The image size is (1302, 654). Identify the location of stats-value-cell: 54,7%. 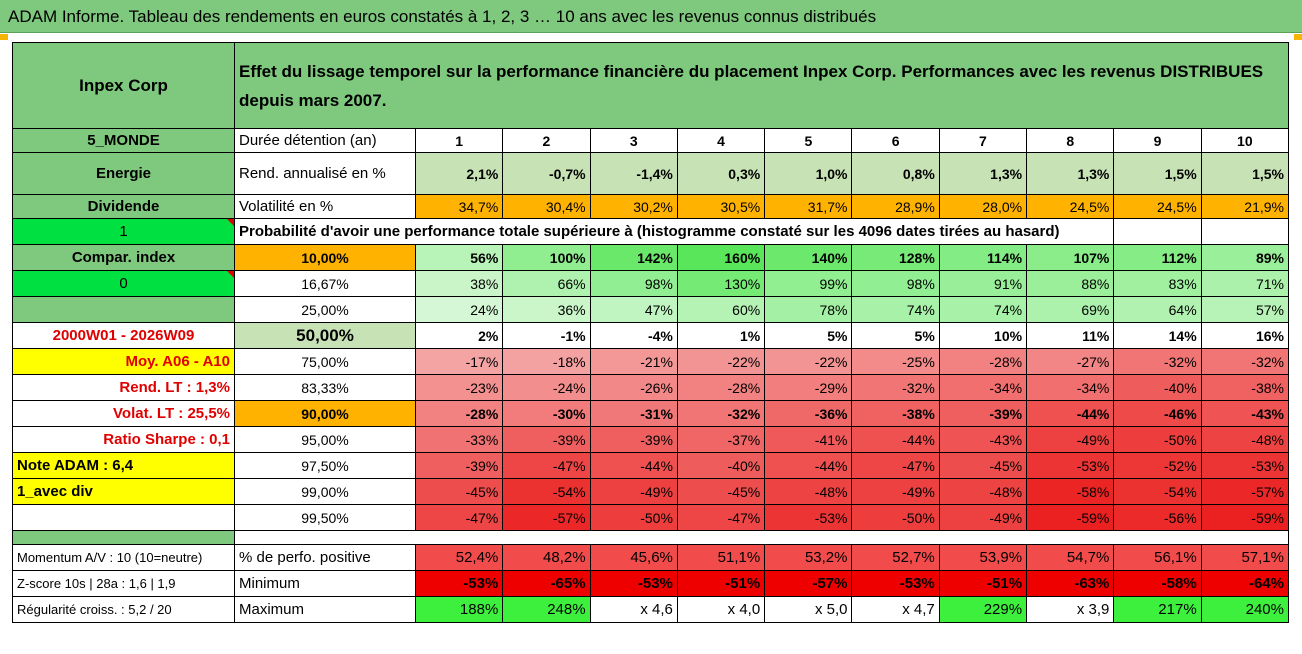
(1070, 557).